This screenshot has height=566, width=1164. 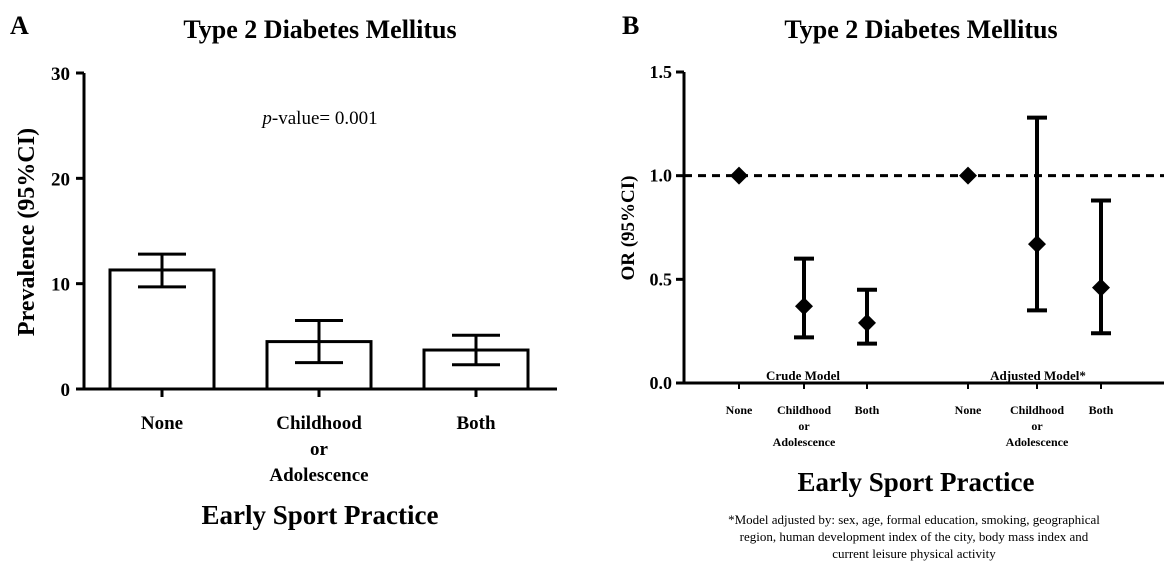 What do you see at coordinates (60, 74) in the screenshot?
I see `panel-a-y-tick-label: 30` at bounding box center [60, 74].